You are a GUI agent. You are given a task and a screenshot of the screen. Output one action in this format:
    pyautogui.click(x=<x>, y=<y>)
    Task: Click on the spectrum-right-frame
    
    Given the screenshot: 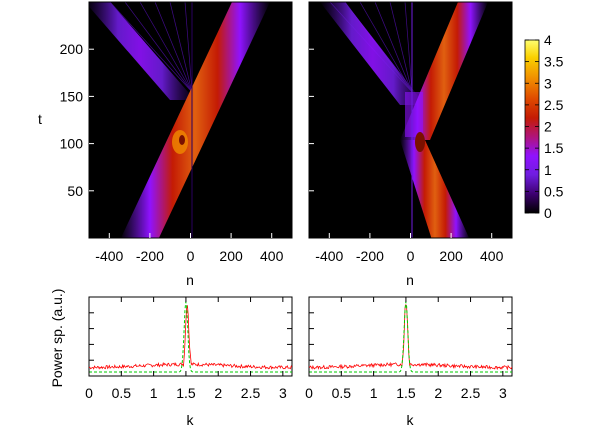 What is the action you would take?
    pyautogui.click(x=410, y=336)
    